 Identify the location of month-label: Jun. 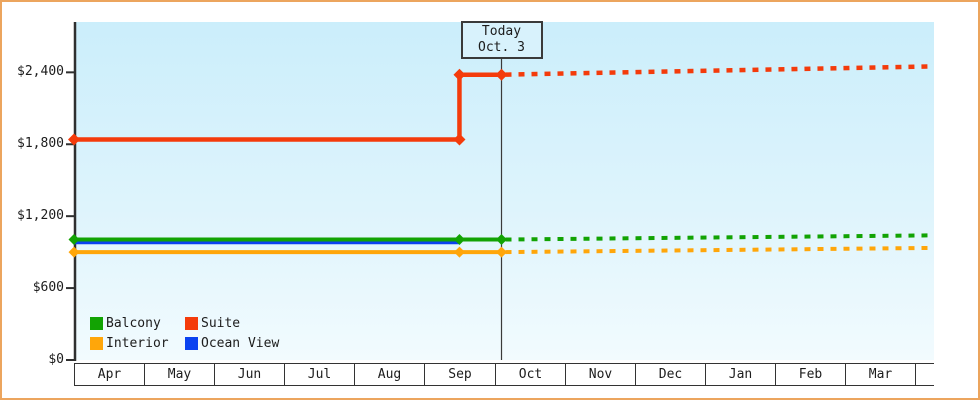
(249, 374).